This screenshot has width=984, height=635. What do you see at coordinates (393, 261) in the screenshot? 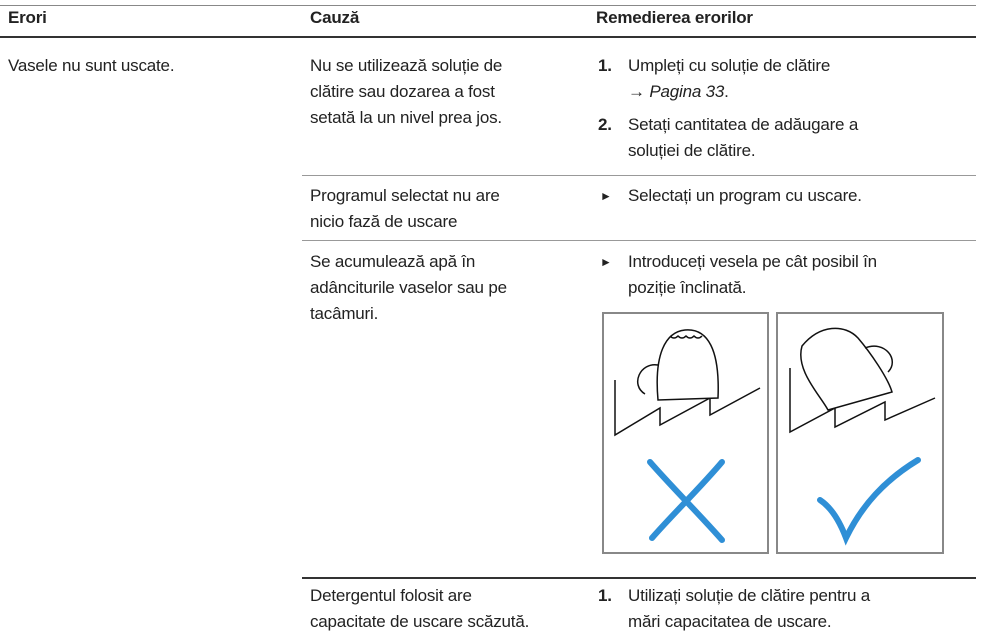
I see `cause-line: Se acumulează apă în` at bounding box center [393, 261].